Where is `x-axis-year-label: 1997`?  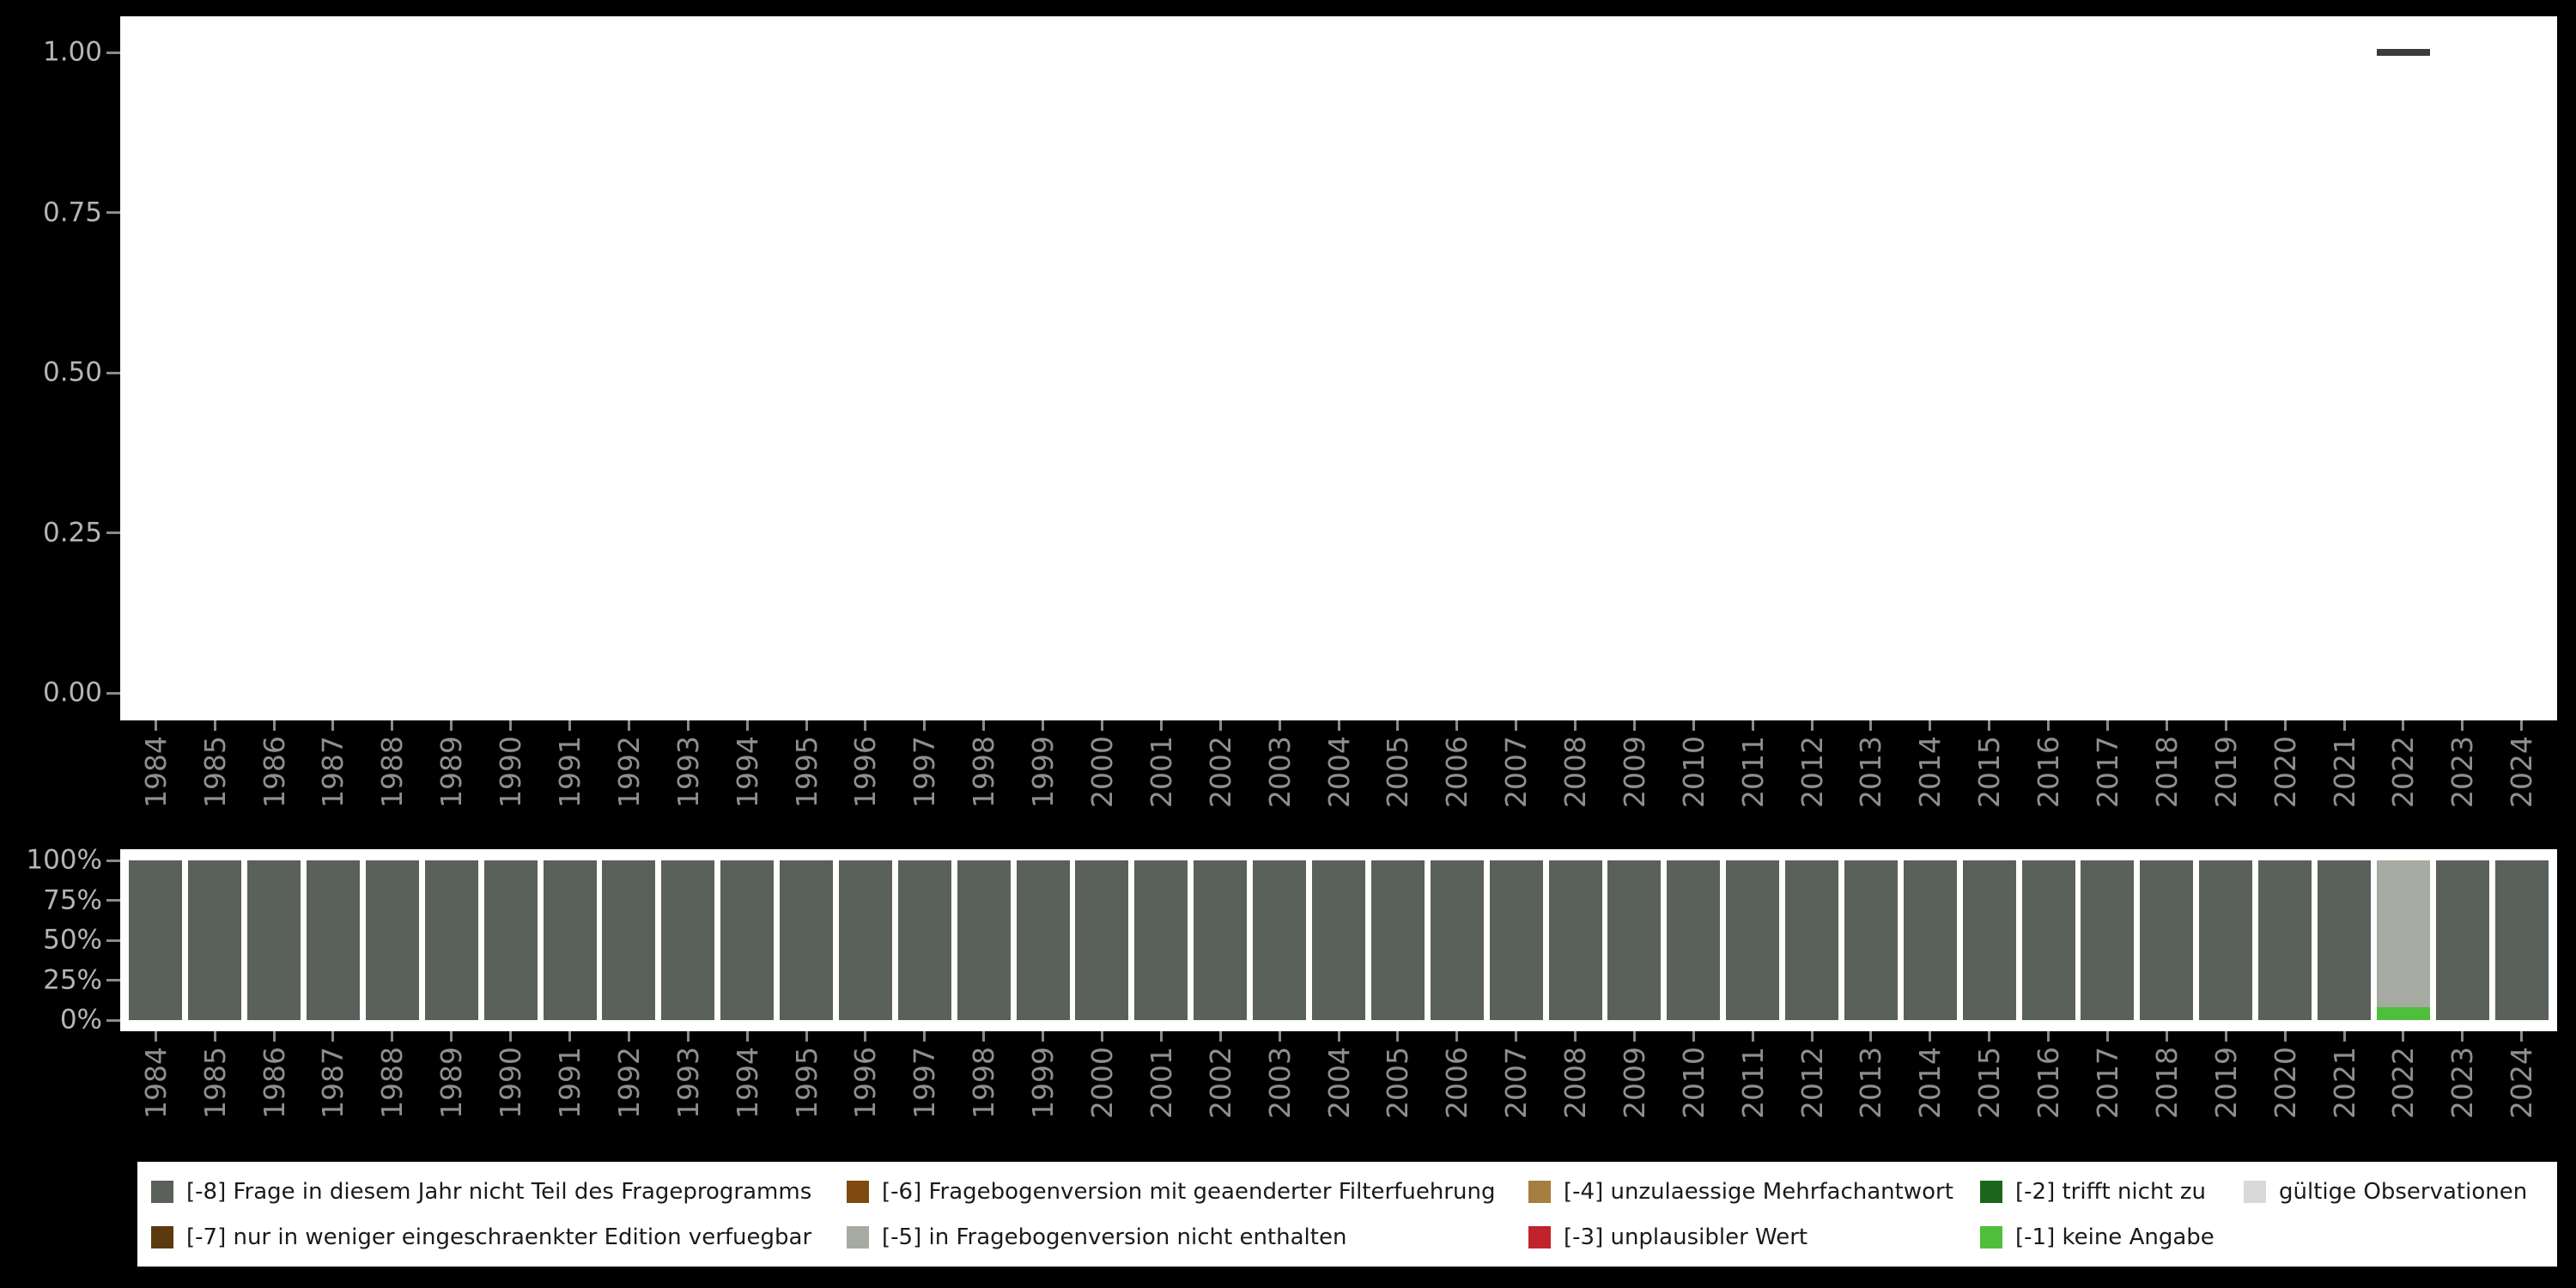
x-axis-year-label: 1997 is located at coordinates (925, 1083).